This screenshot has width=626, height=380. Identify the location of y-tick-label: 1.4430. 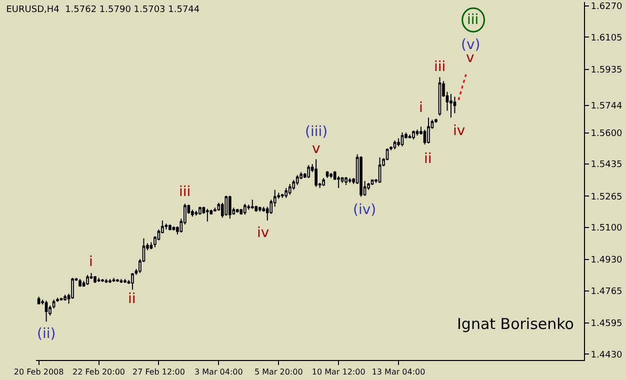
(606, 355).